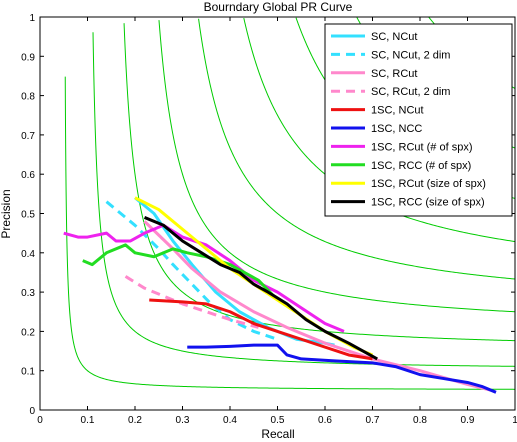 The height and width of the screenshot is (442, 517). I want to click on chart-title: Bourndary Global PR Curve, so click(278, 7).